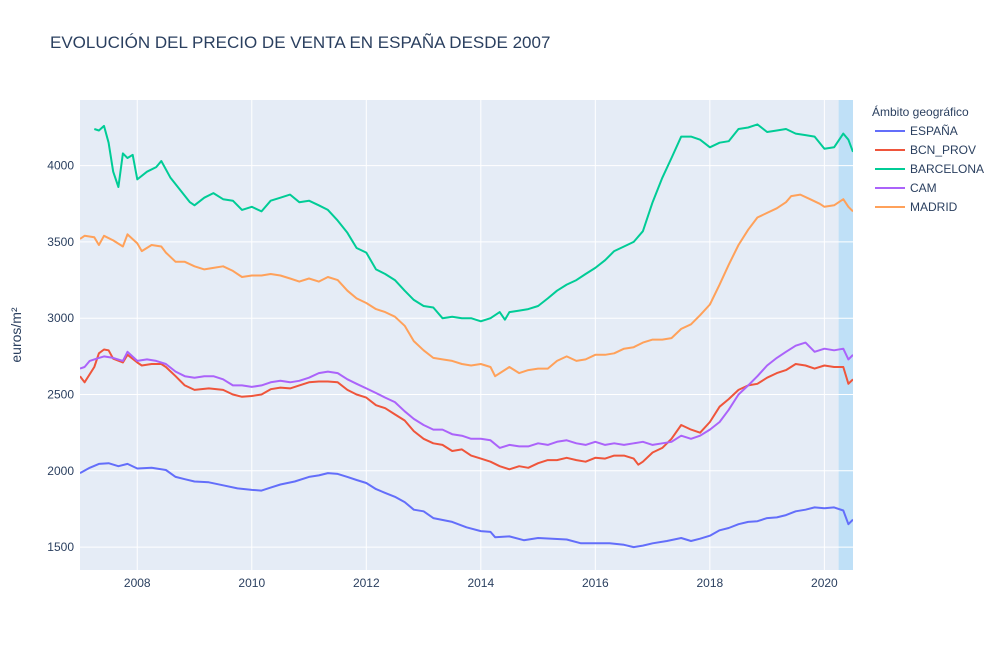  I want to click on y-tick-label: 4000, so click(60, 166).